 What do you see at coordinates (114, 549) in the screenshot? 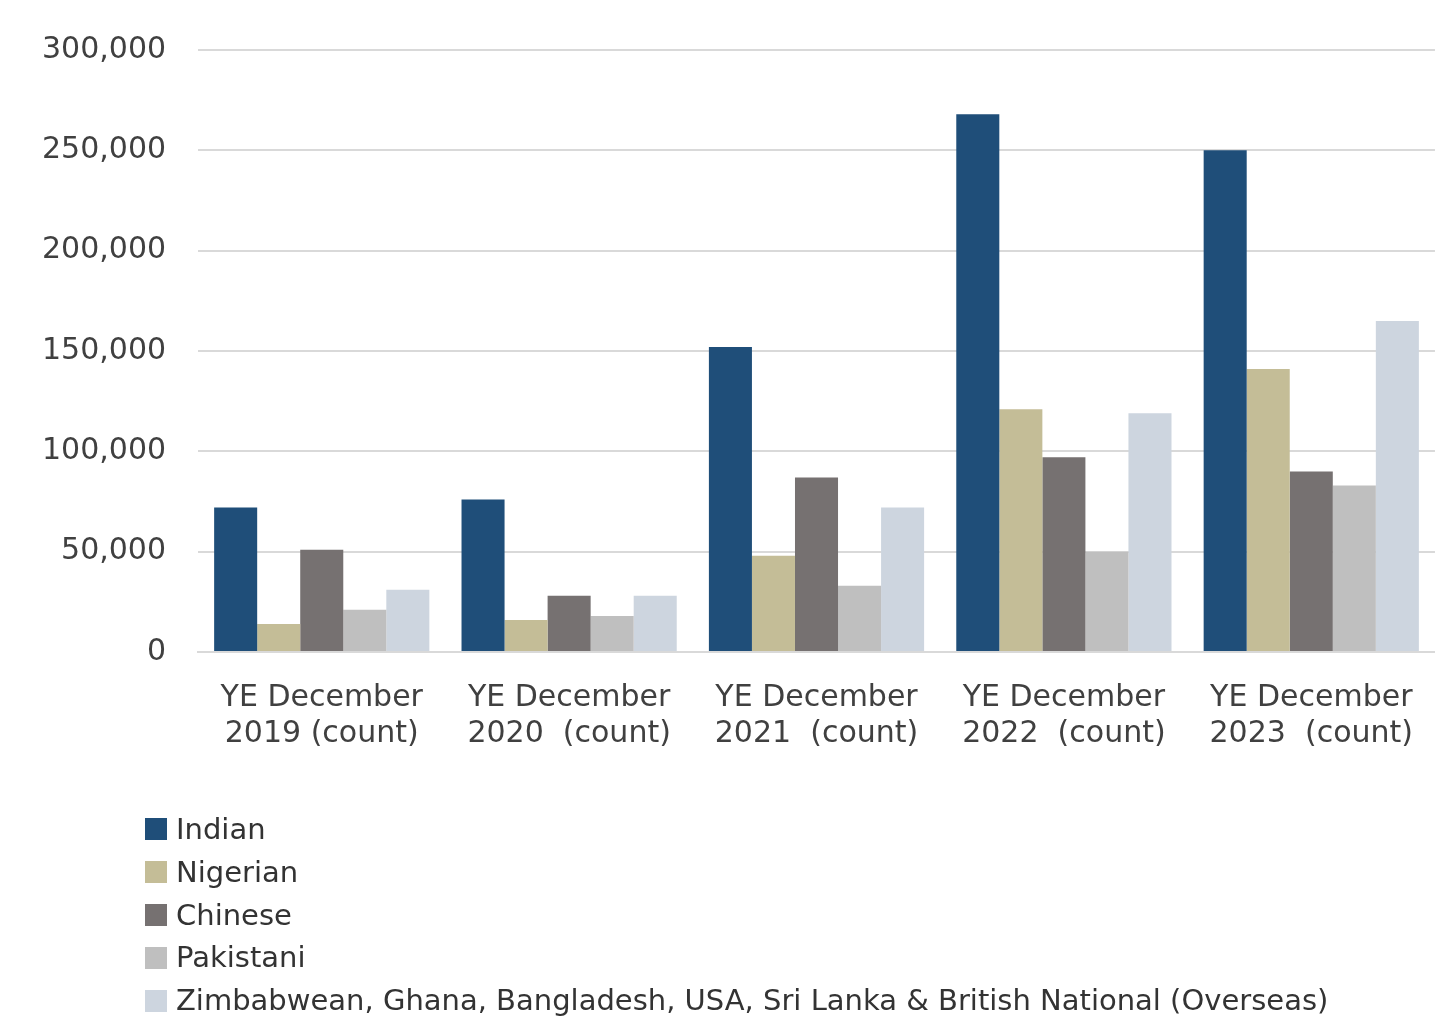
I see `y-tick-label: 50,000` at bounding box center [114, 549].